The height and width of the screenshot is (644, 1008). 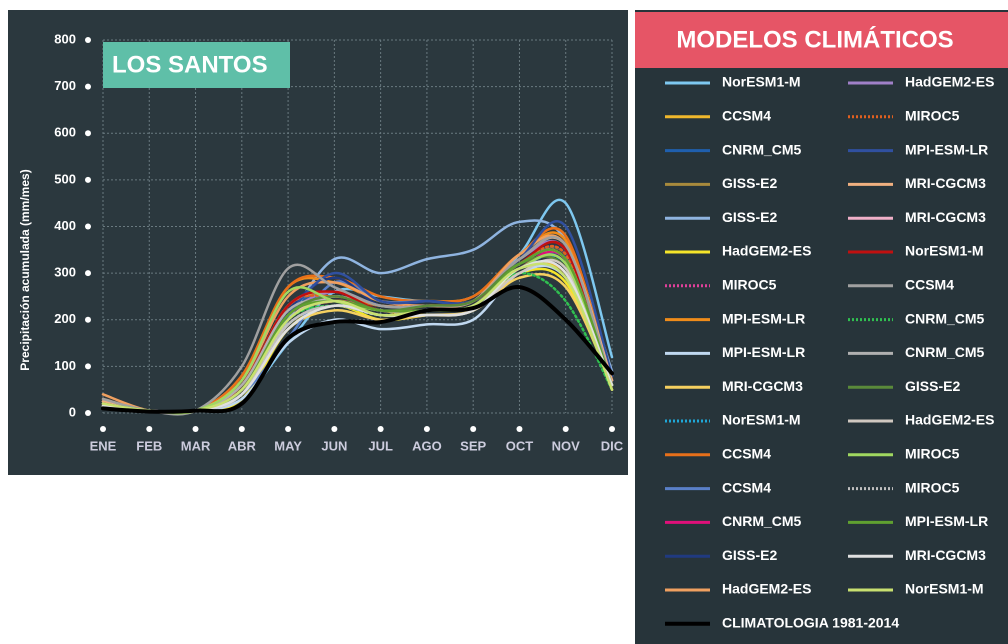 What do you see at coordinates (65, 178) in the screenshot?
I see `y-tick-label: 500` at bounding box center [65, 178].